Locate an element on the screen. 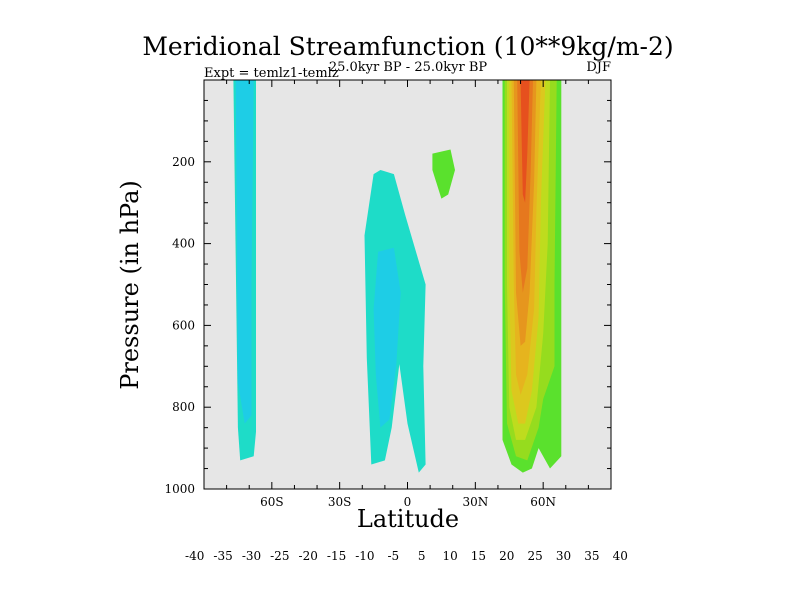  contour-subtropical-positive-patch is located at coordinates (443, 174).